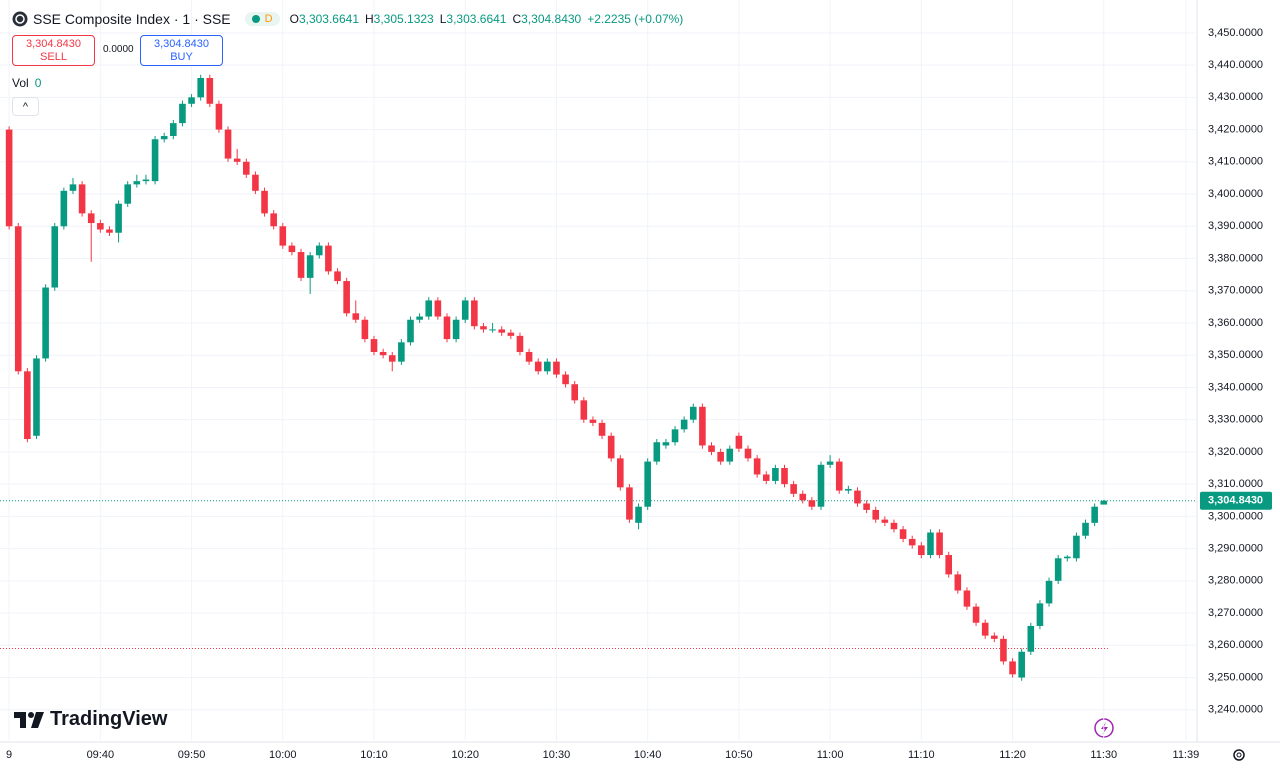  What do you see at coordinates (1235, 501) in the screenshot?
I see `last-price-label: 3,304.8430` at bounding box center [1235, 501].